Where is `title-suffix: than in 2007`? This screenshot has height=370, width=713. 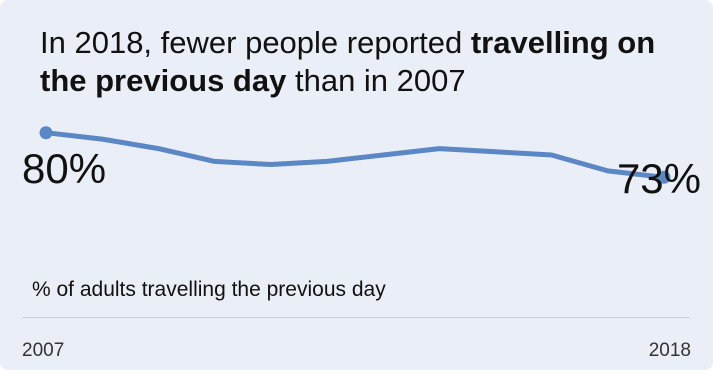 title-suffix: than in 2007 is located at coordinates (376, 80).